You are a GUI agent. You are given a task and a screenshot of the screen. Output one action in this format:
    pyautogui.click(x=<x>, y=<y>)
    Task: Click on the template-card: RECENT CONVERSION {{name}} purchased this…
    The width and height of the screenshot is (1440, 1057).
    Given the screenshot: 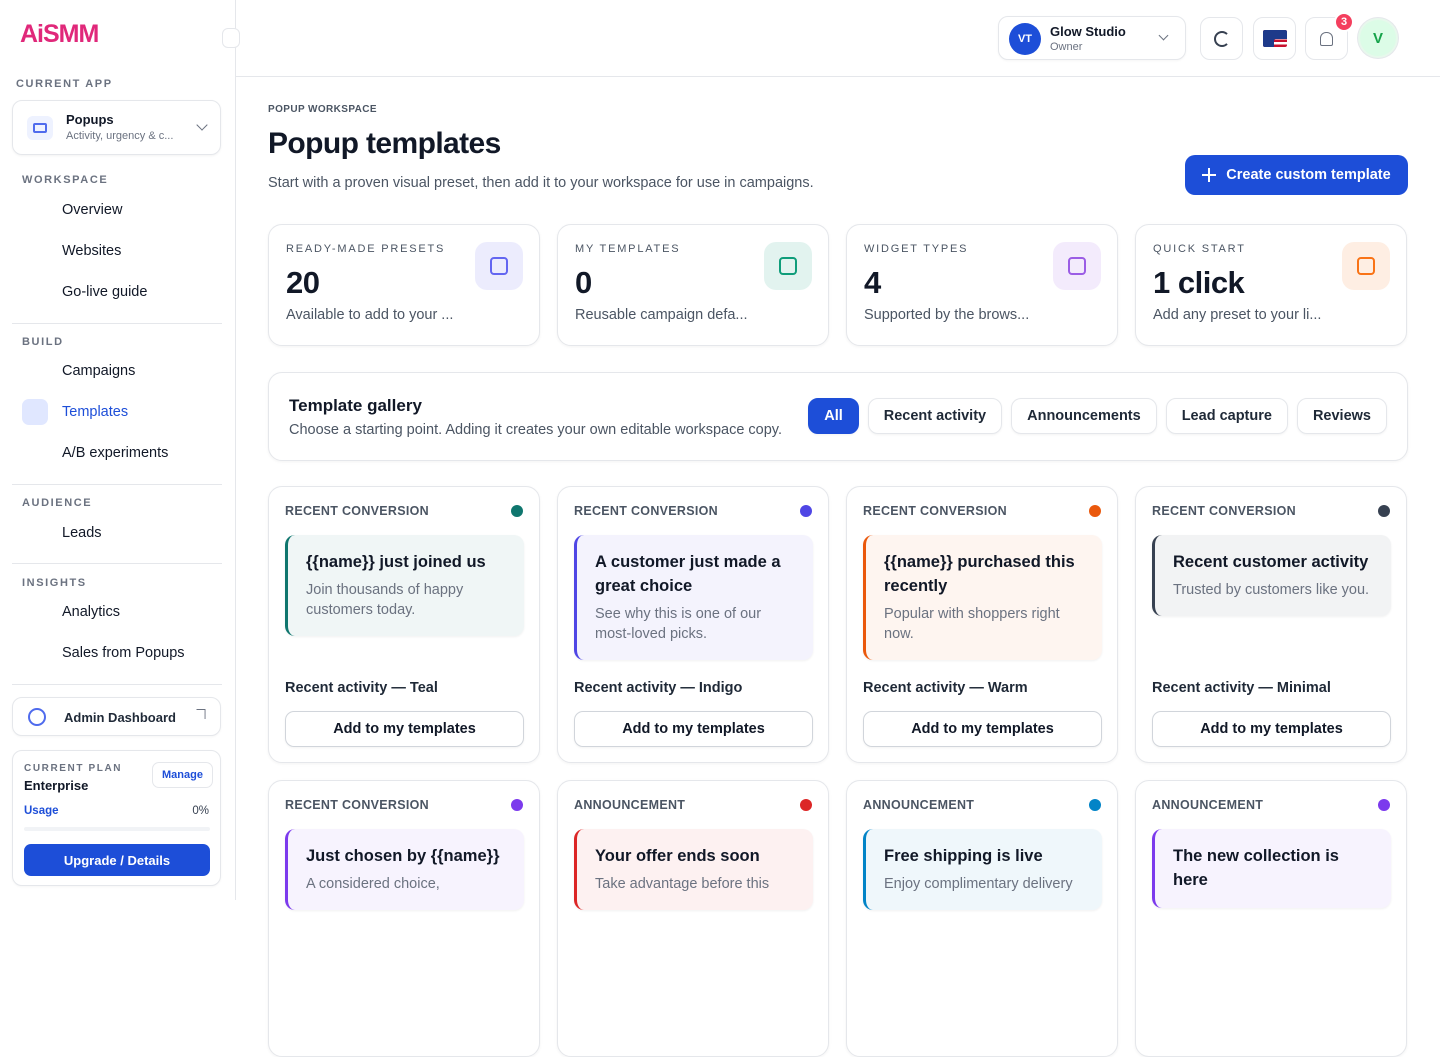 What is the action you would take?
    pyautogui.click(x=982, y=624)
    